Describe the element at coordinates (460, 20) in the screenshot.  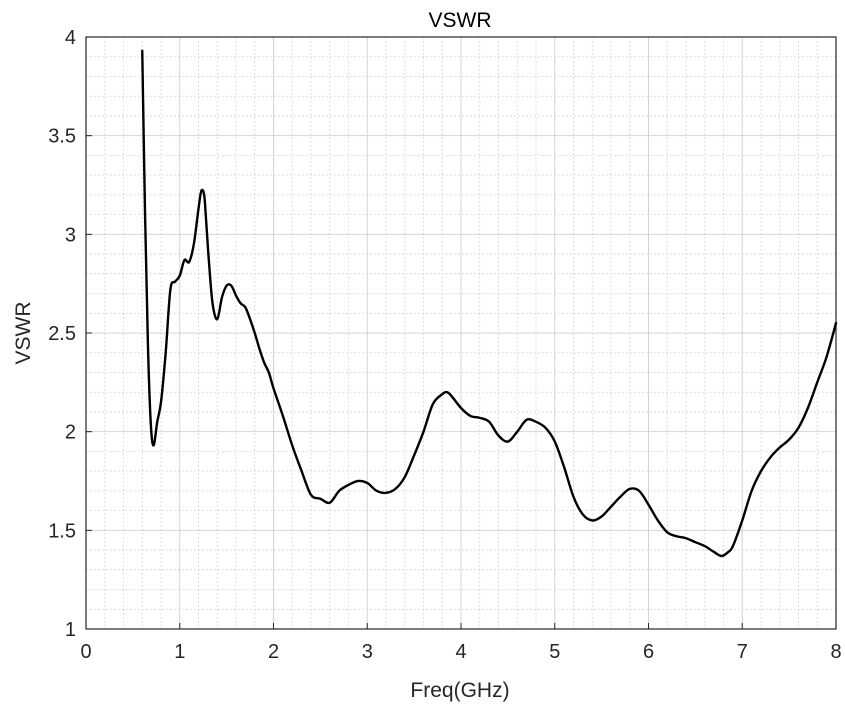
I see `chart-title: VSWR` at that location.